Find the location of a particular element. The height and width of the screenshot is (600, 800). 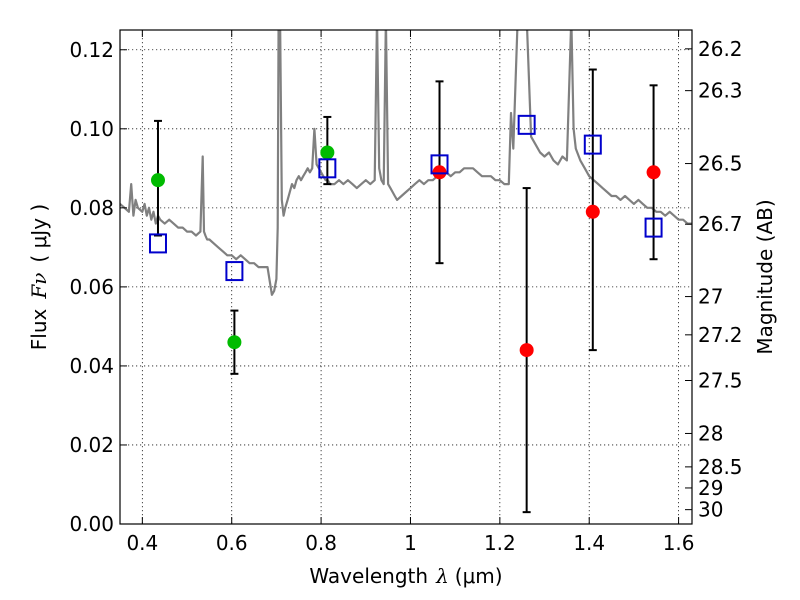

x-tick-label: 0.6 is located at coordinates (232, 543).